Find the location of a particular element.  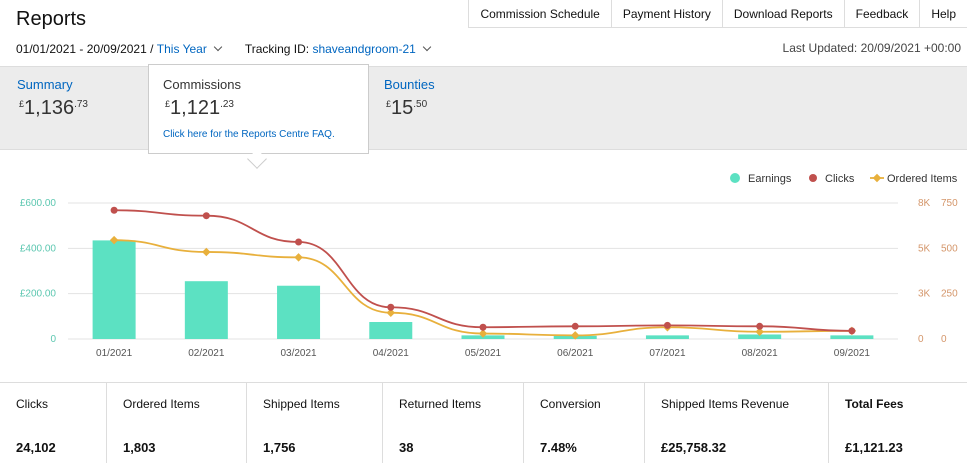

stat-value: 7.48% is located at coordinates (558, 447).